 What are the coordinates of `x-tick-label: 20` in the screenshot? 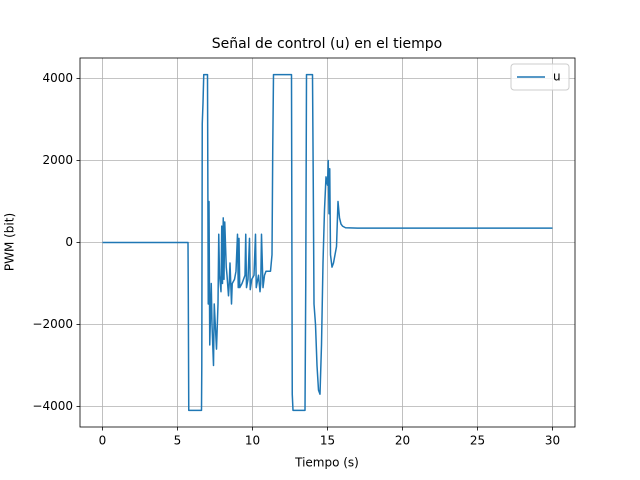 It's located at (402, 441).